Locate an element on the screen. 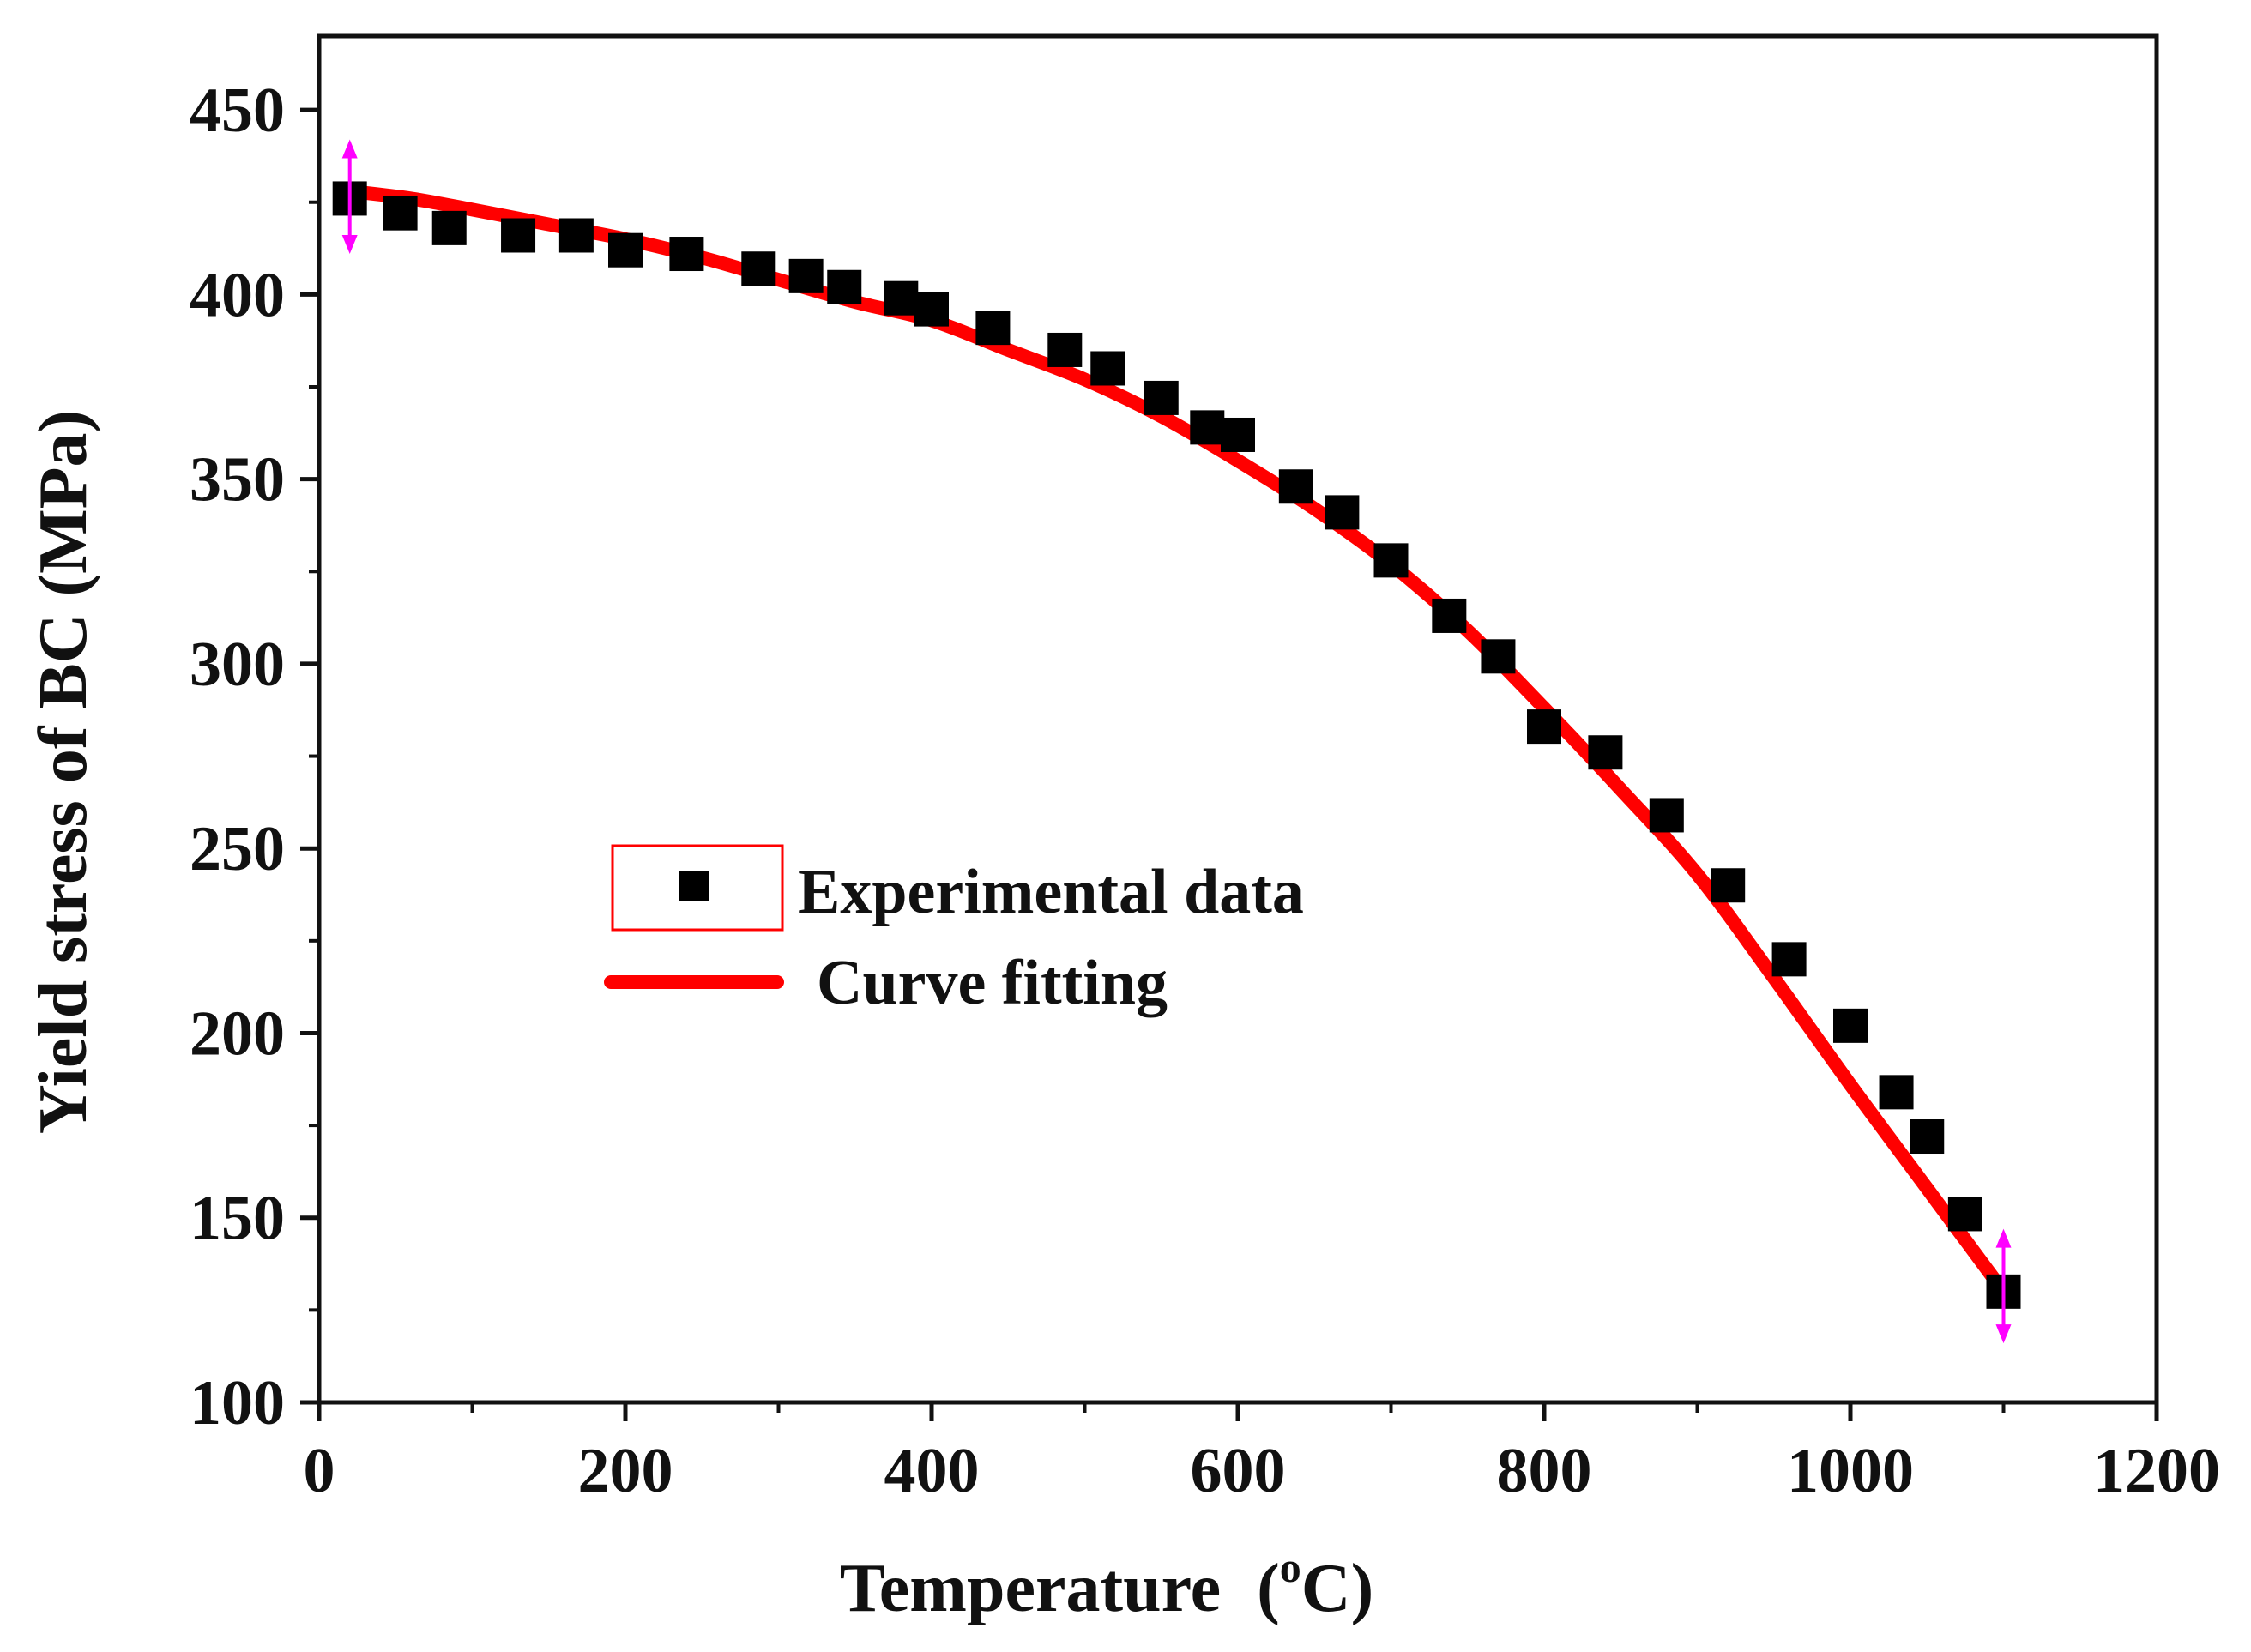 This screenshot has height=1652, width=2251. x-tick-label: 800 is located at coordinates (1544, 1471).